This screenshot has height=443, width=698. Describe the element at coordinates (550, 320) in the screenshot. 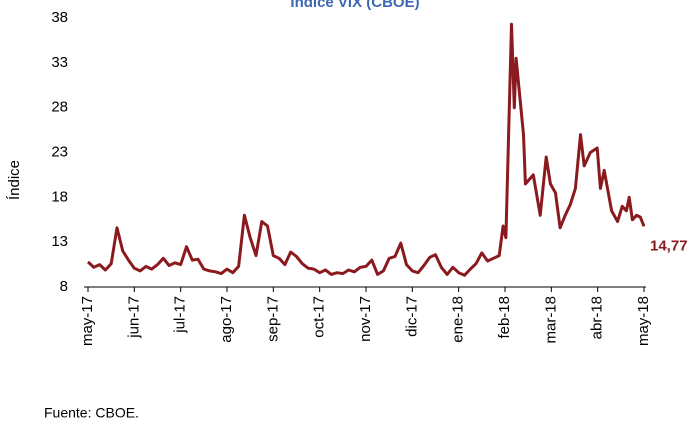

I see `x-tick-label: mar-18` at that location.